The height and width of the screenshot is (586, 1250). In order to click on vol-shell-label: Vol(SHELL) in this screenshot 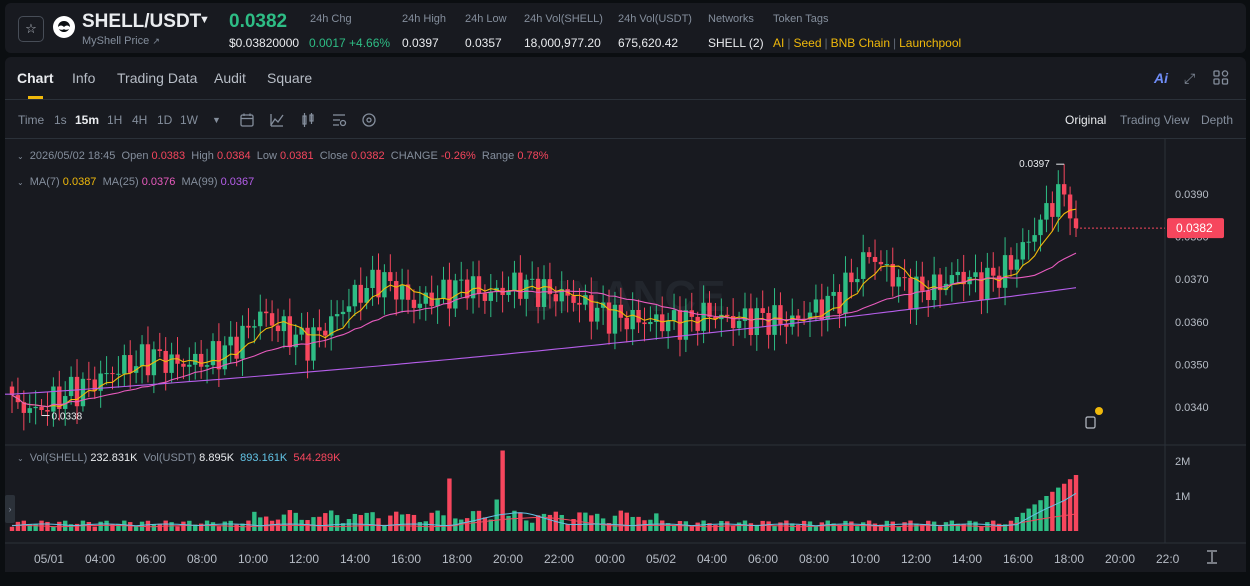, I will do `click(58, 458)`.